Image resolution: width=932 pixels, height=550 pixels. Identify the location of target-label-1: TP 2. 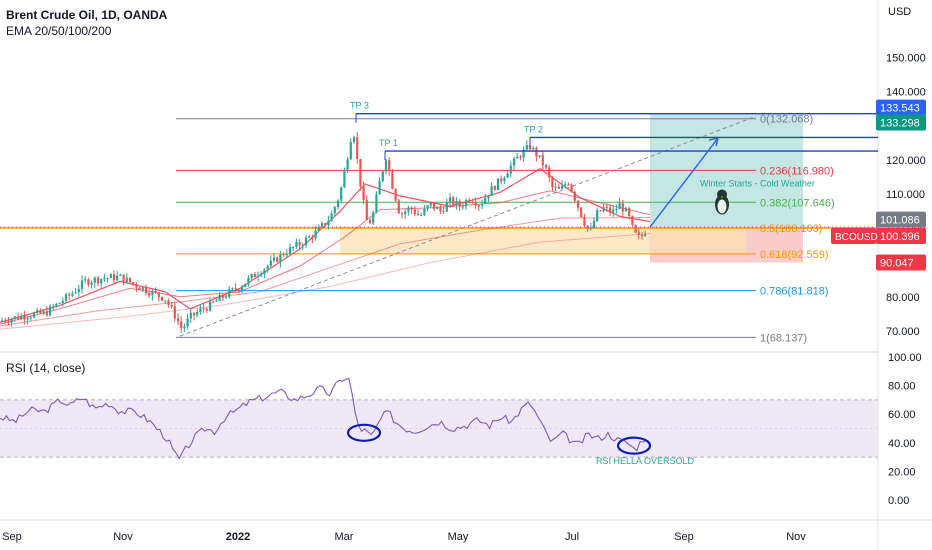
(533, 129).